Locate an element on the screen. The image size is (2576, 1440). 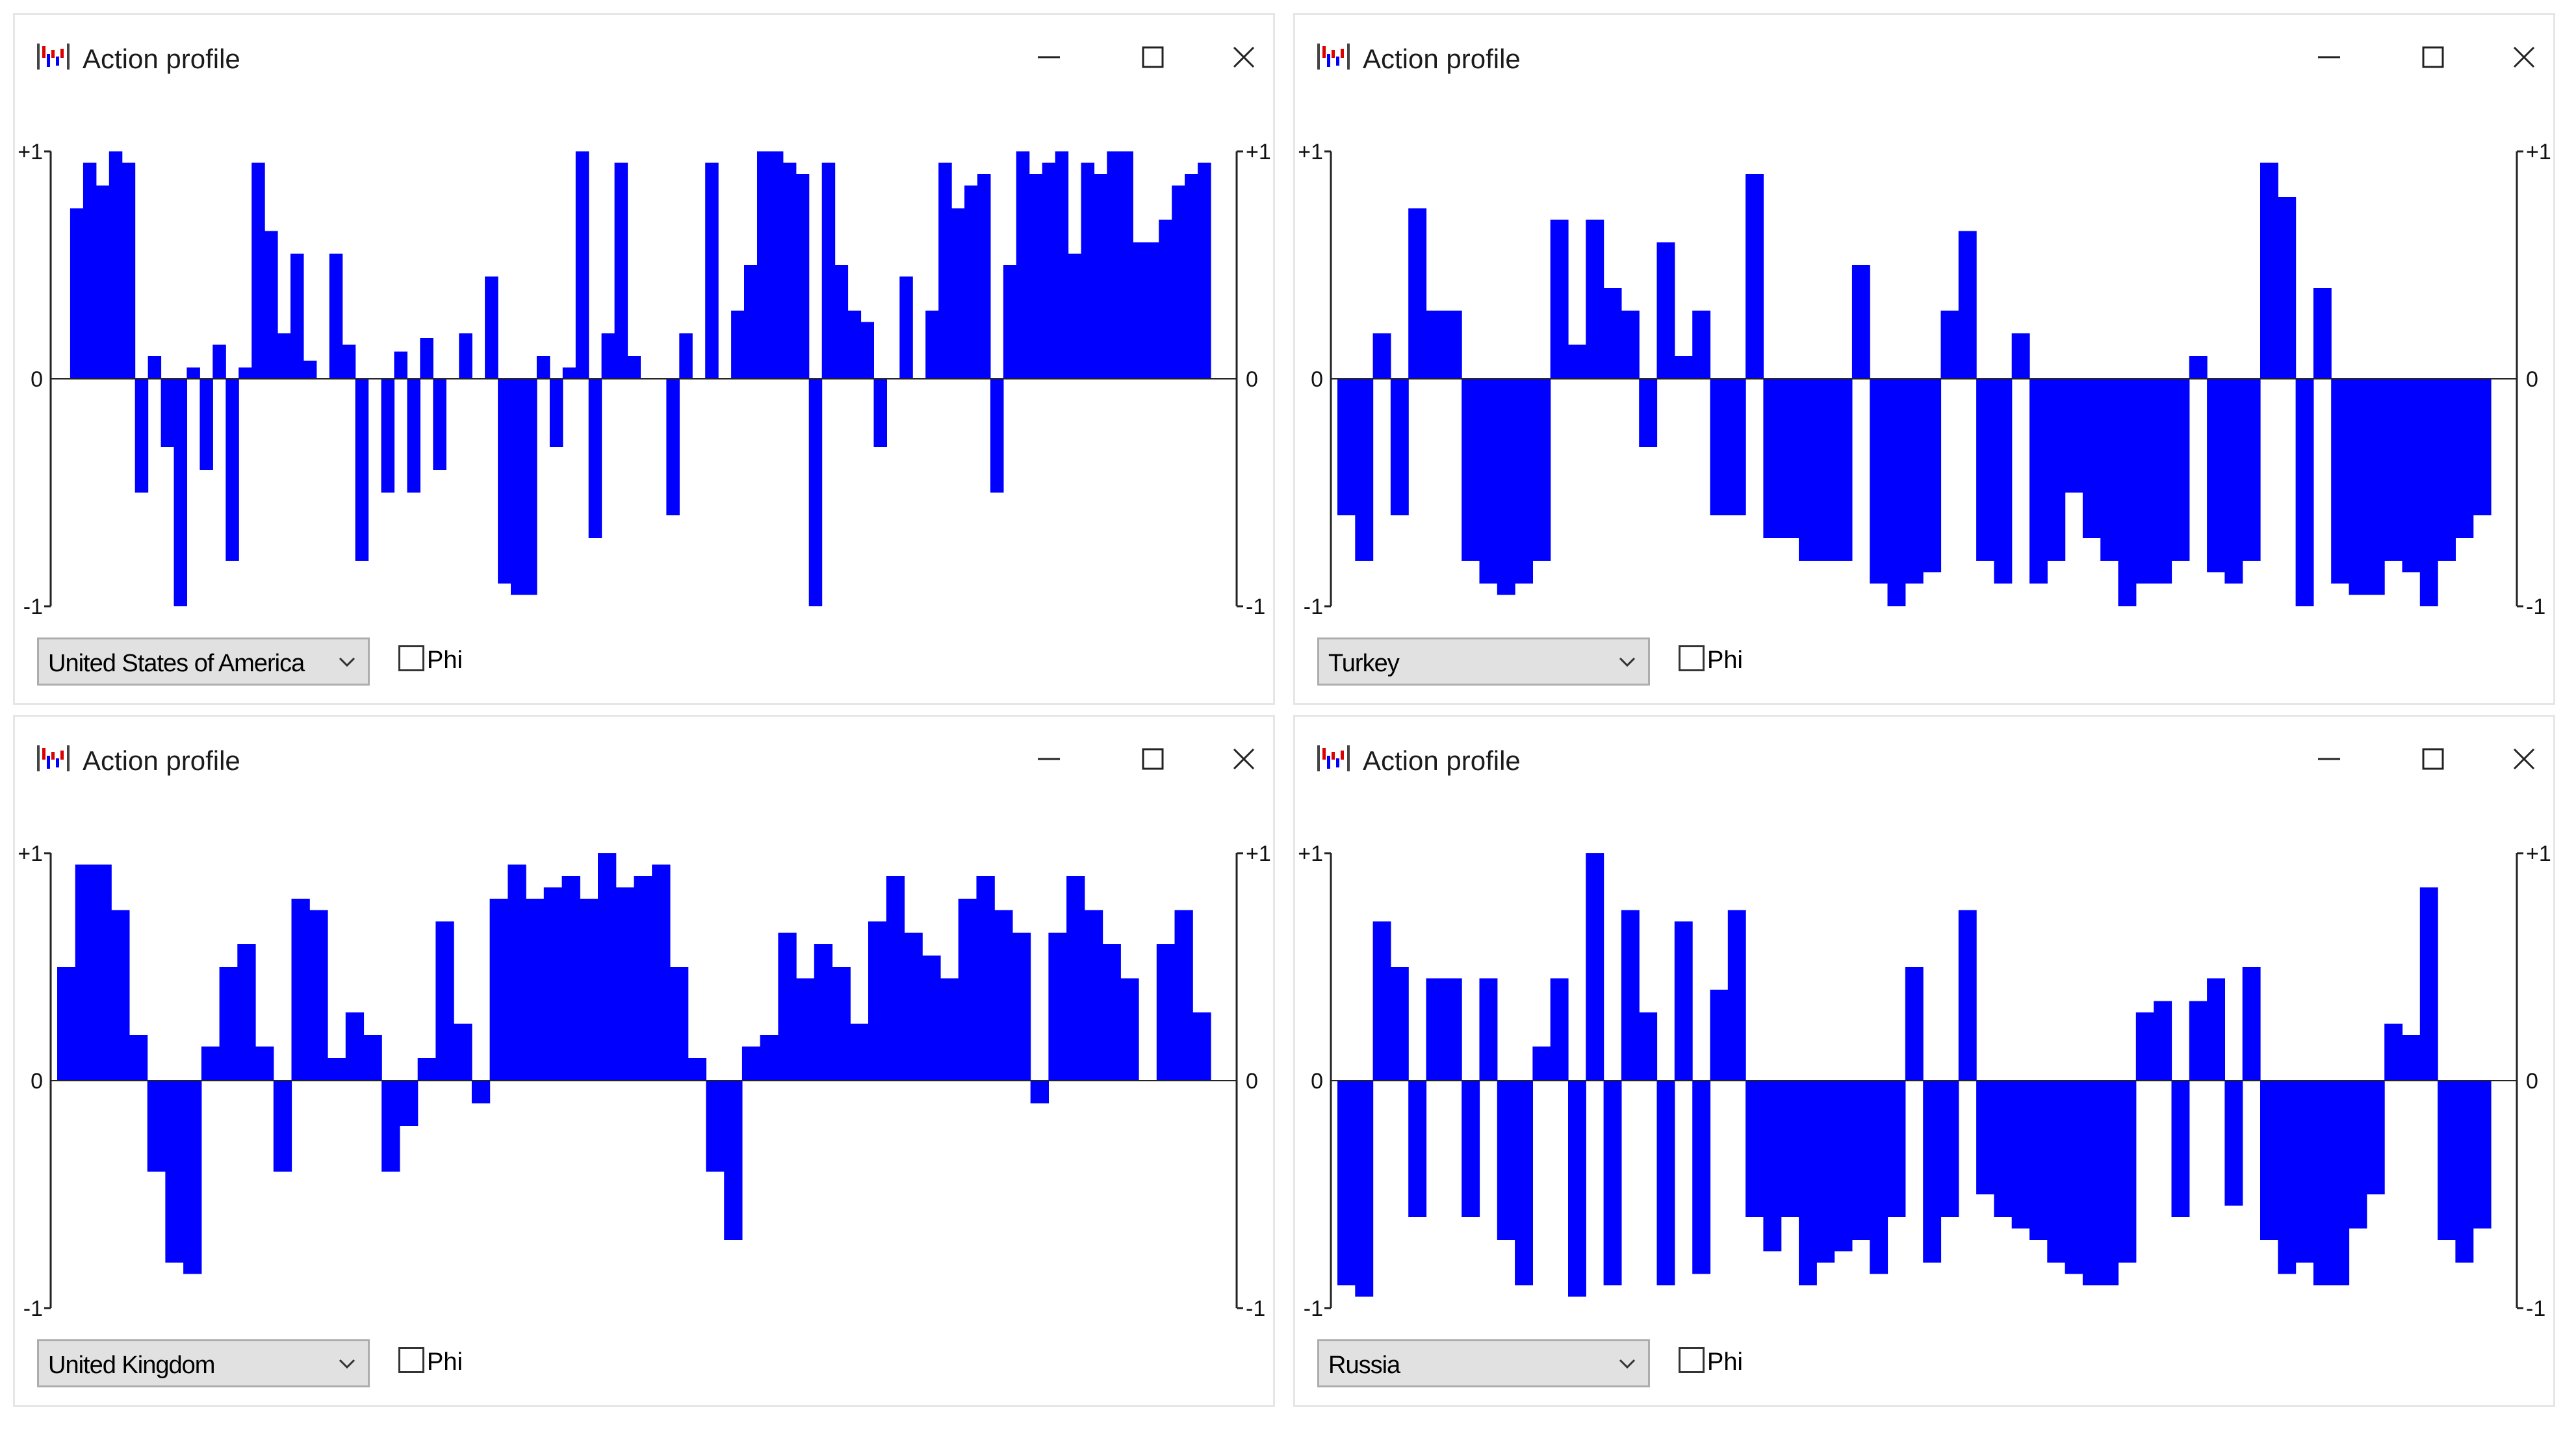
minimize-icon is located at coordinates (1049, 759).